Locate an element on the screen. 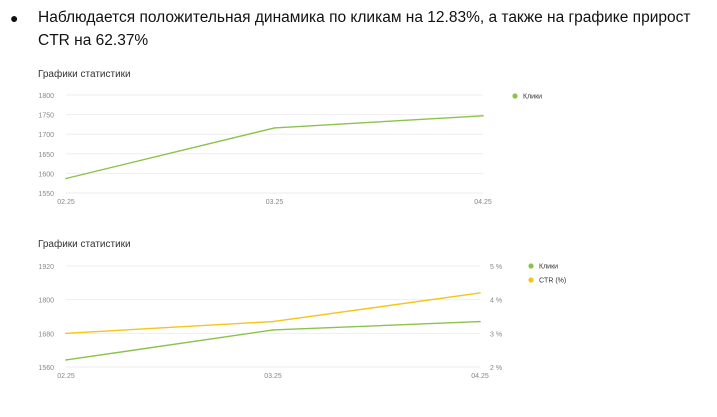  y-tick-label: 1560 is located at coordinates (46, 368).